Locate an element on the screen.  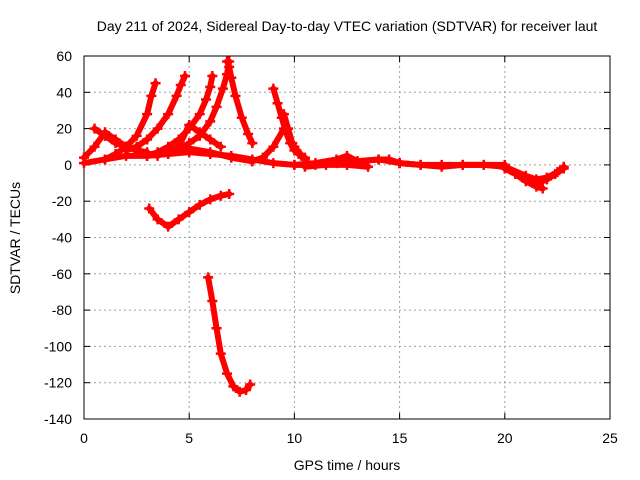
x-tick-label: 10 is located at coordinates (295, 438).